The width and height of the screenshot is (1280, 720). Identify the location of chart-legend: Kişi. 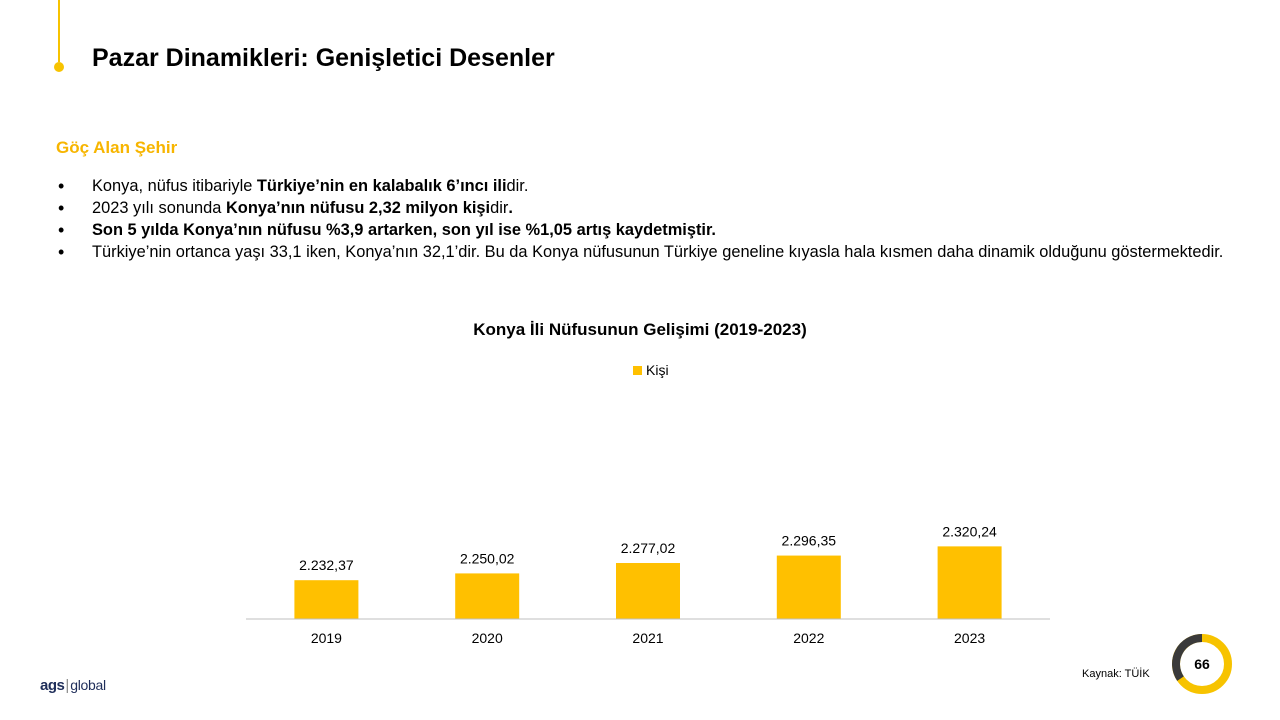
(651, 370).